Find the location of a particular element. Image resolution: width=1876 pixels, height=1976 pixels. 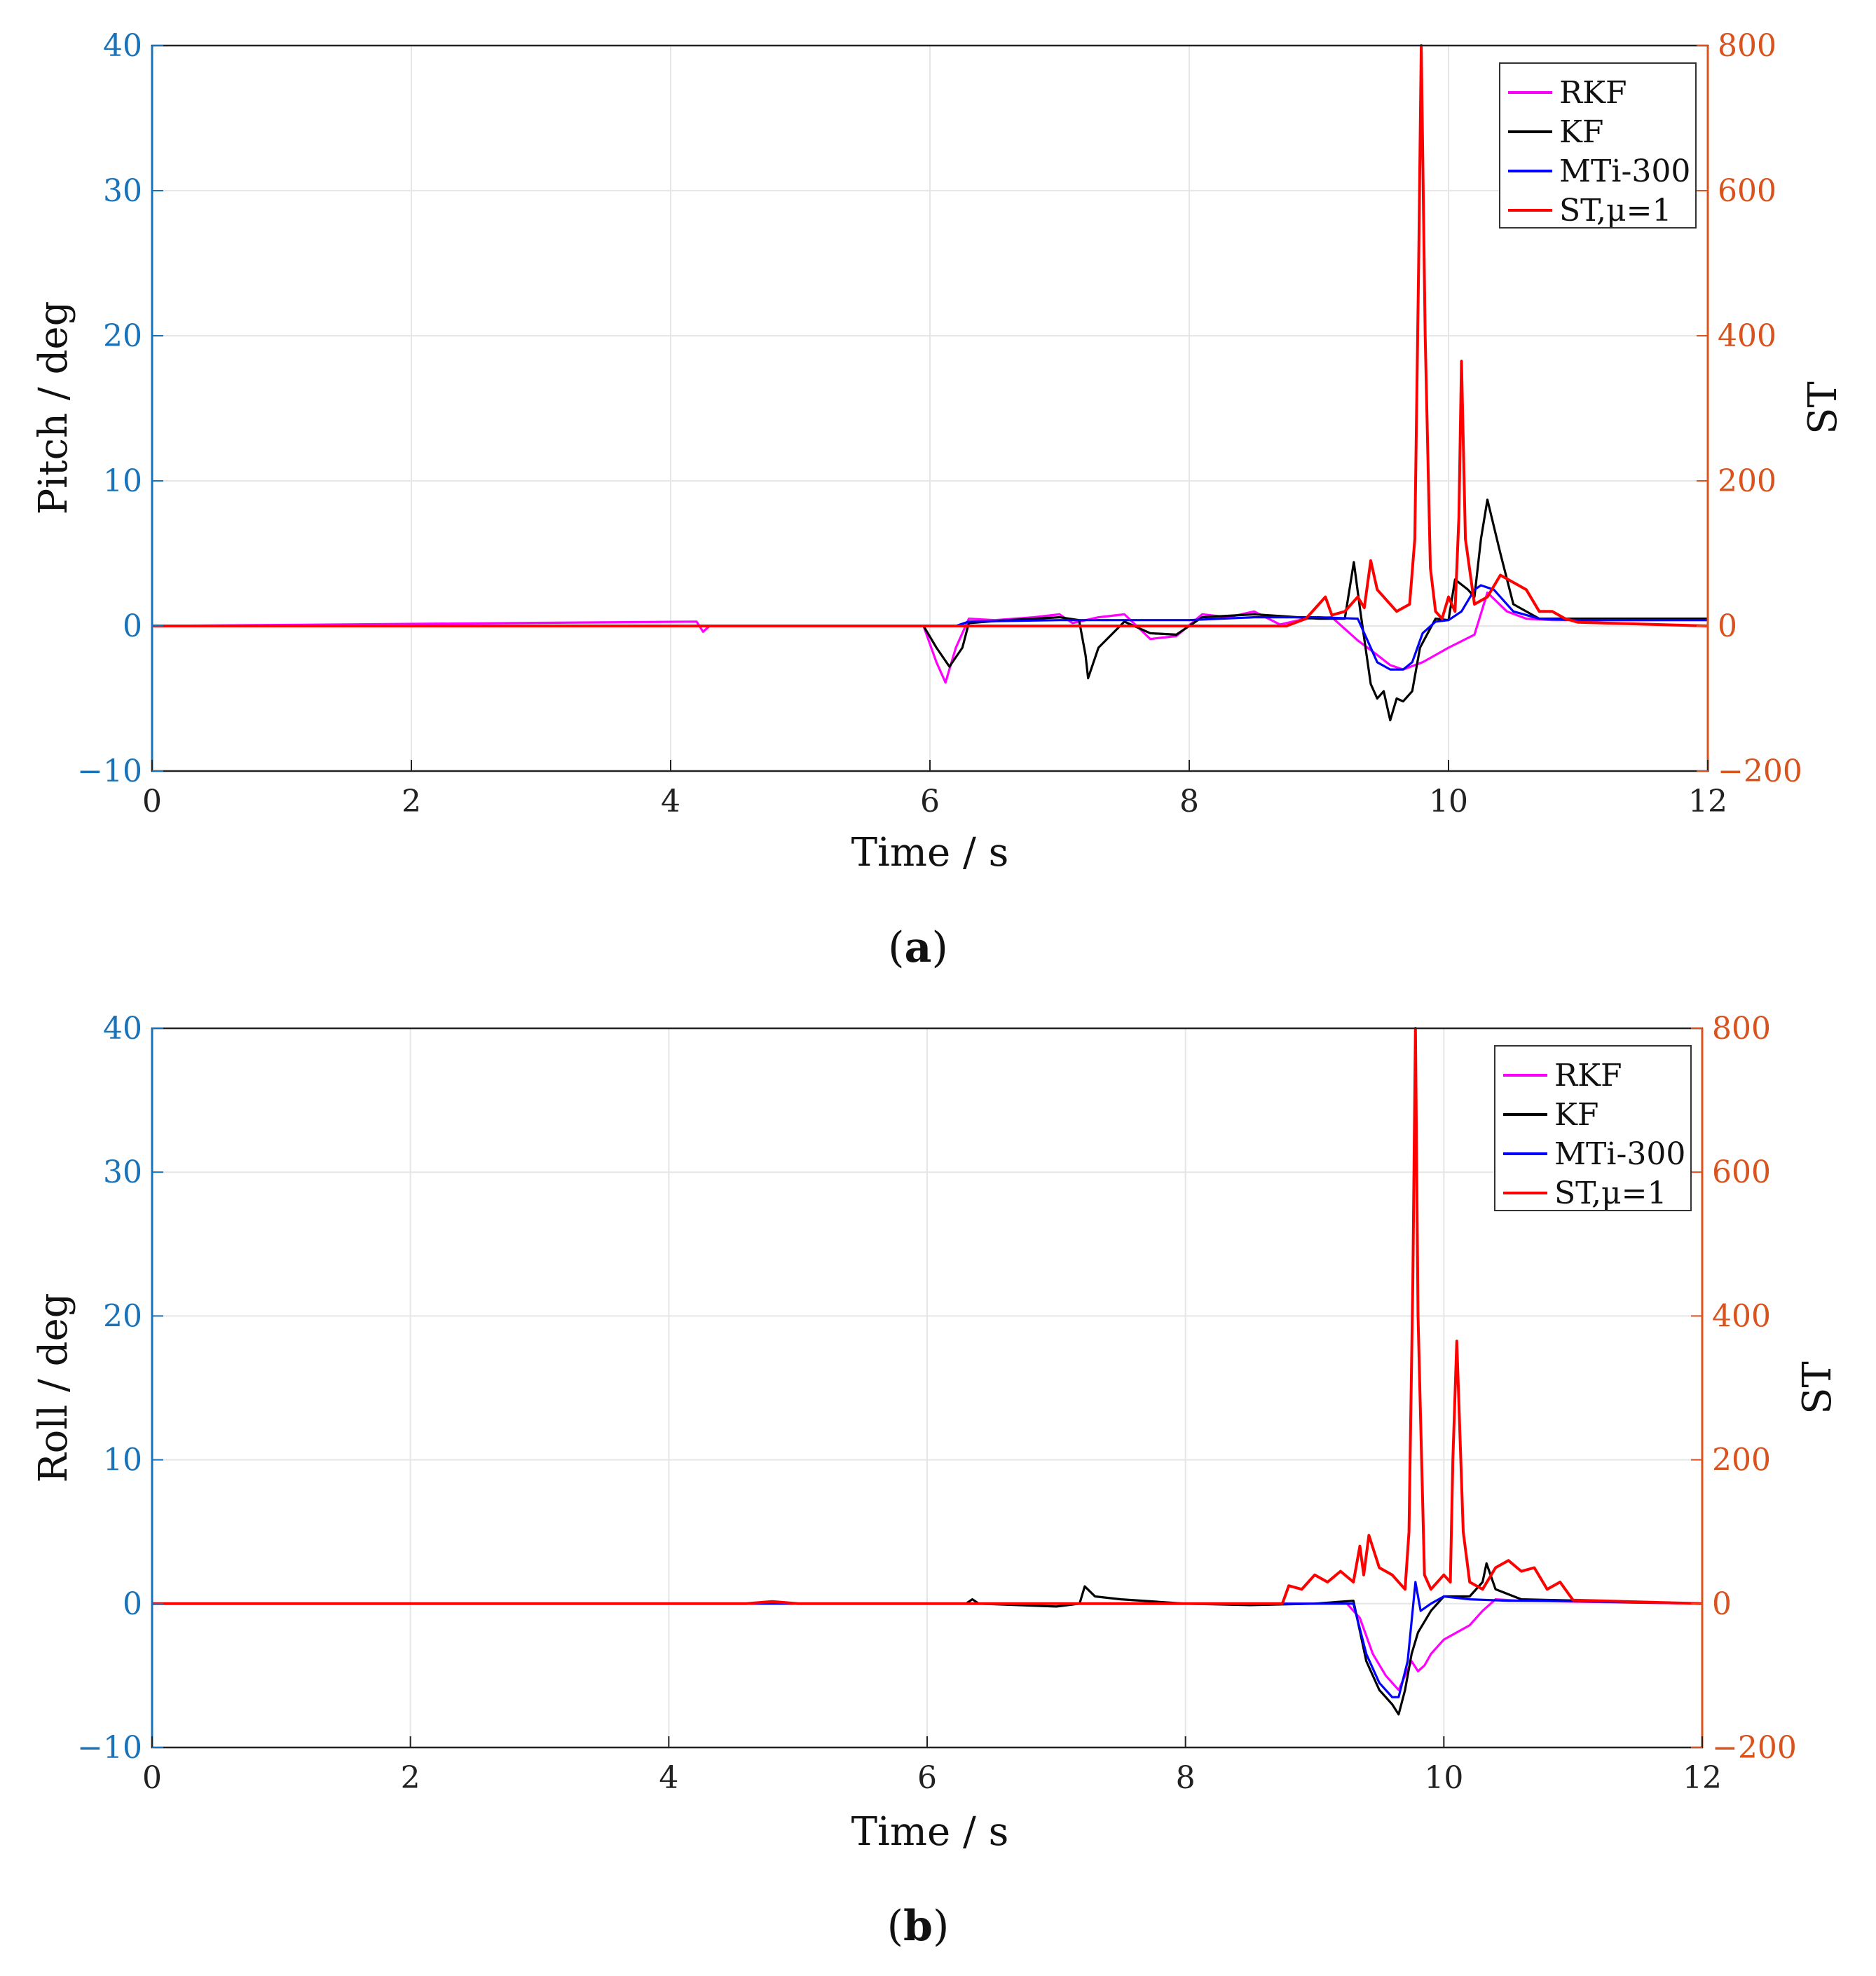

panel-label-b: (b) is located at coordinates (918, 1926).